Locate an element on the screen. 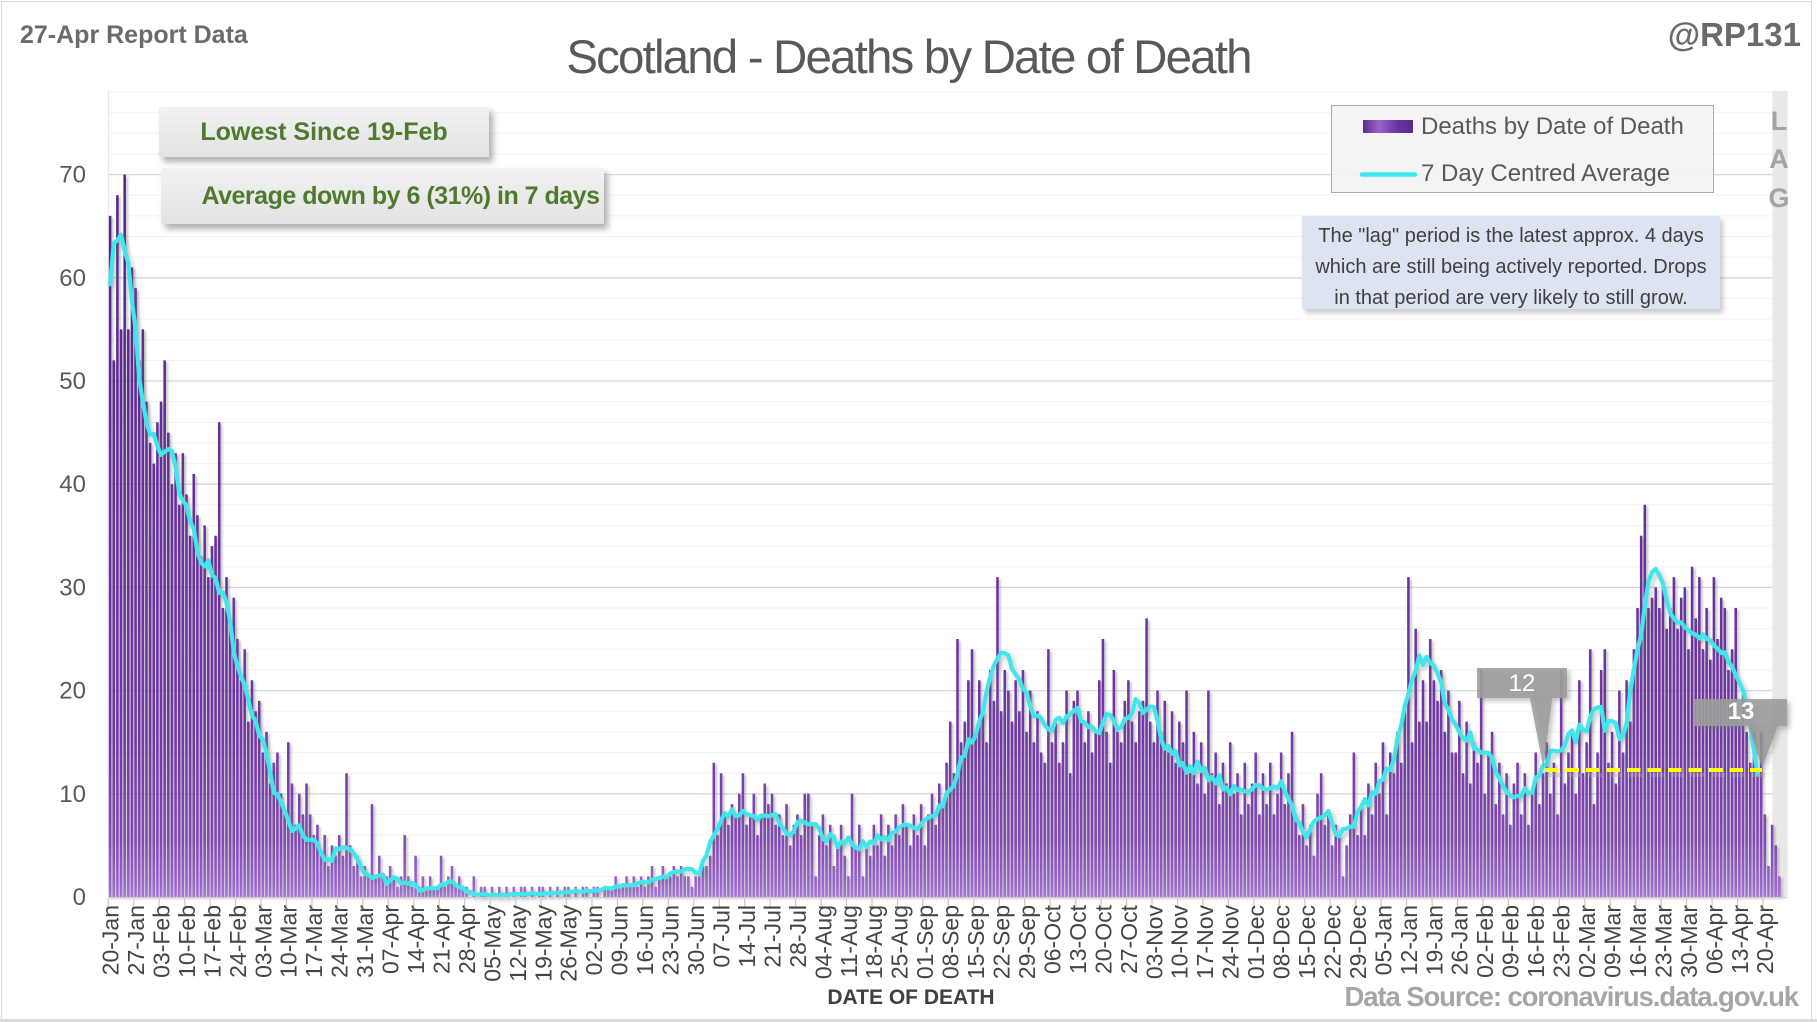 The width and height of the screenshot is (1817, 1022). svg-text: 18-Aug is located at coordinates (874, 942).